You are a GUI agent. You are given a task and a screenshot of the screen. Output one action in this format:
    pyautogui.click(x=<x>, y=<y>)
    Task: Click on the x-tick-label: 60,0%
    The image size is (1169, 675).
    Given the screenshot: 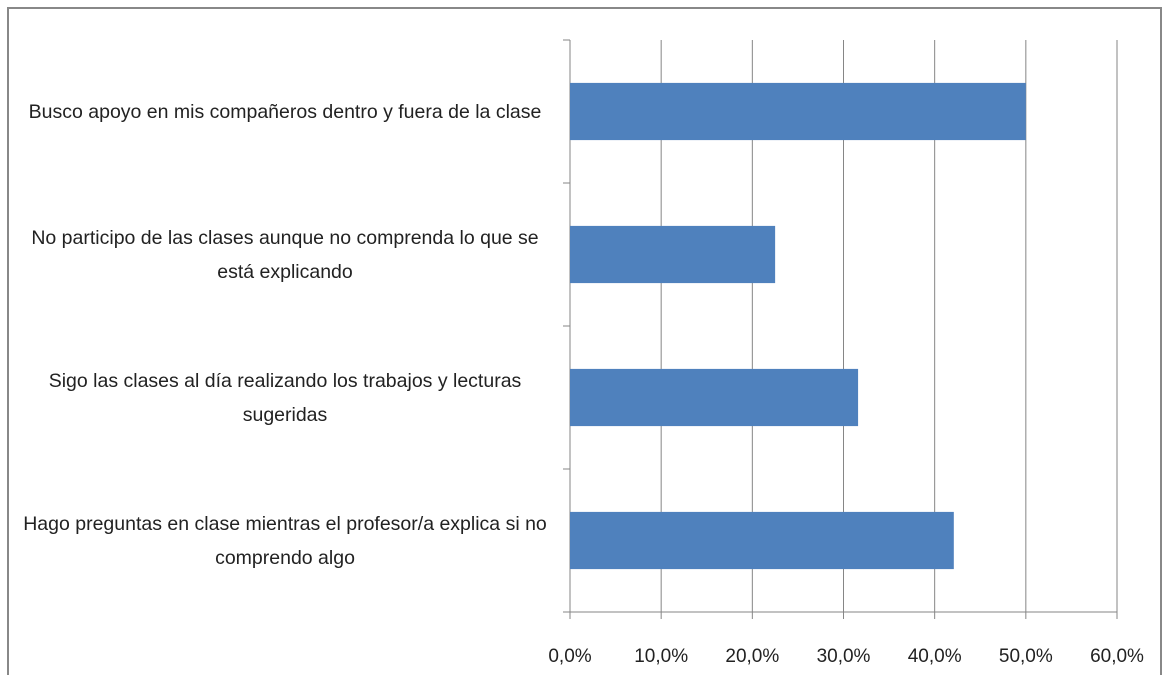 What is the action you would take?
    pyautogui.click(x=1117, y=656)
    